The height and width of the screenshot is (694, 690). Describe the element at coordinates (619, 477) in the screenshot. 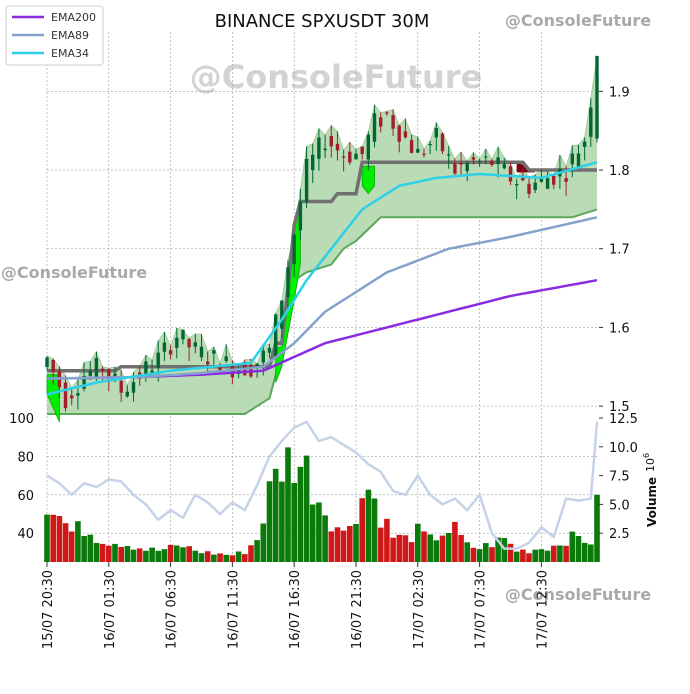

I see `volume-tick-label-2: 7.5` at that location.